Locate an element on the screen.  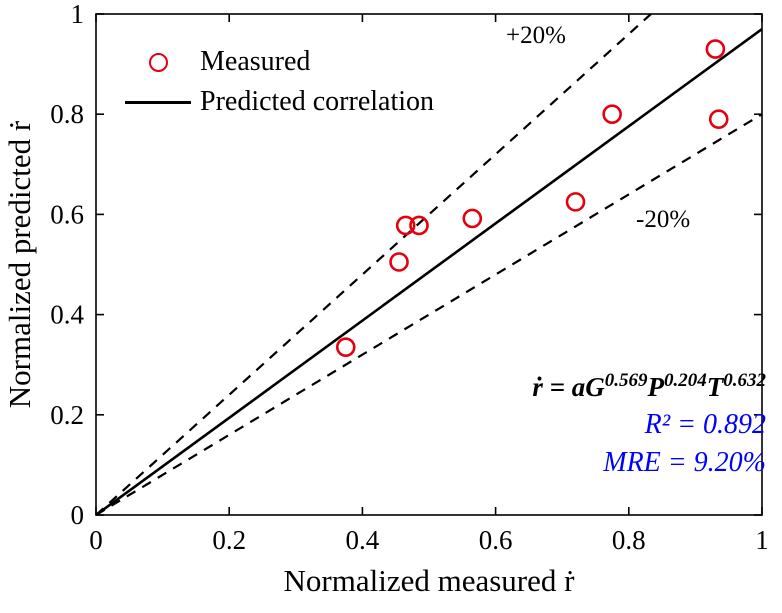
legend-label-measured: Measured is located at coordinates (255, 61).